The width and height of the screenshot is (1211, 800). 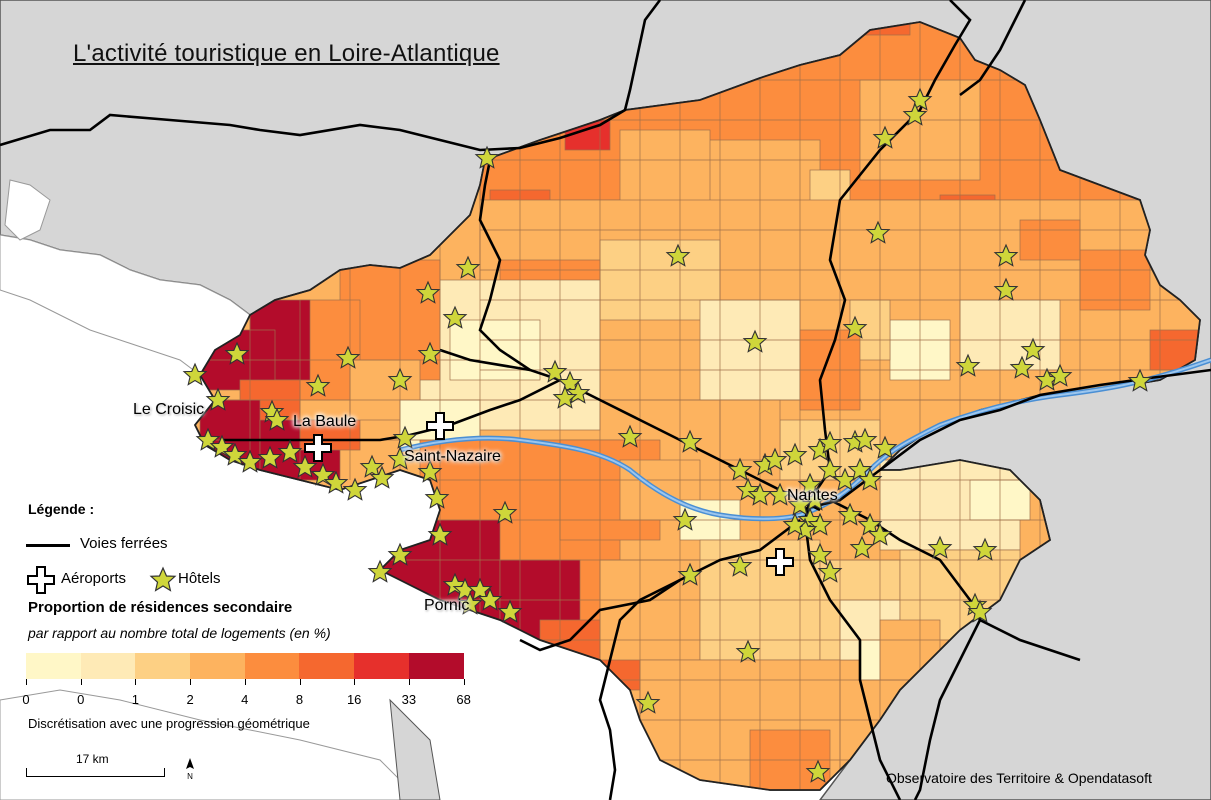 I want to click on legend-break-label: 2, so click(x=190, y=699).